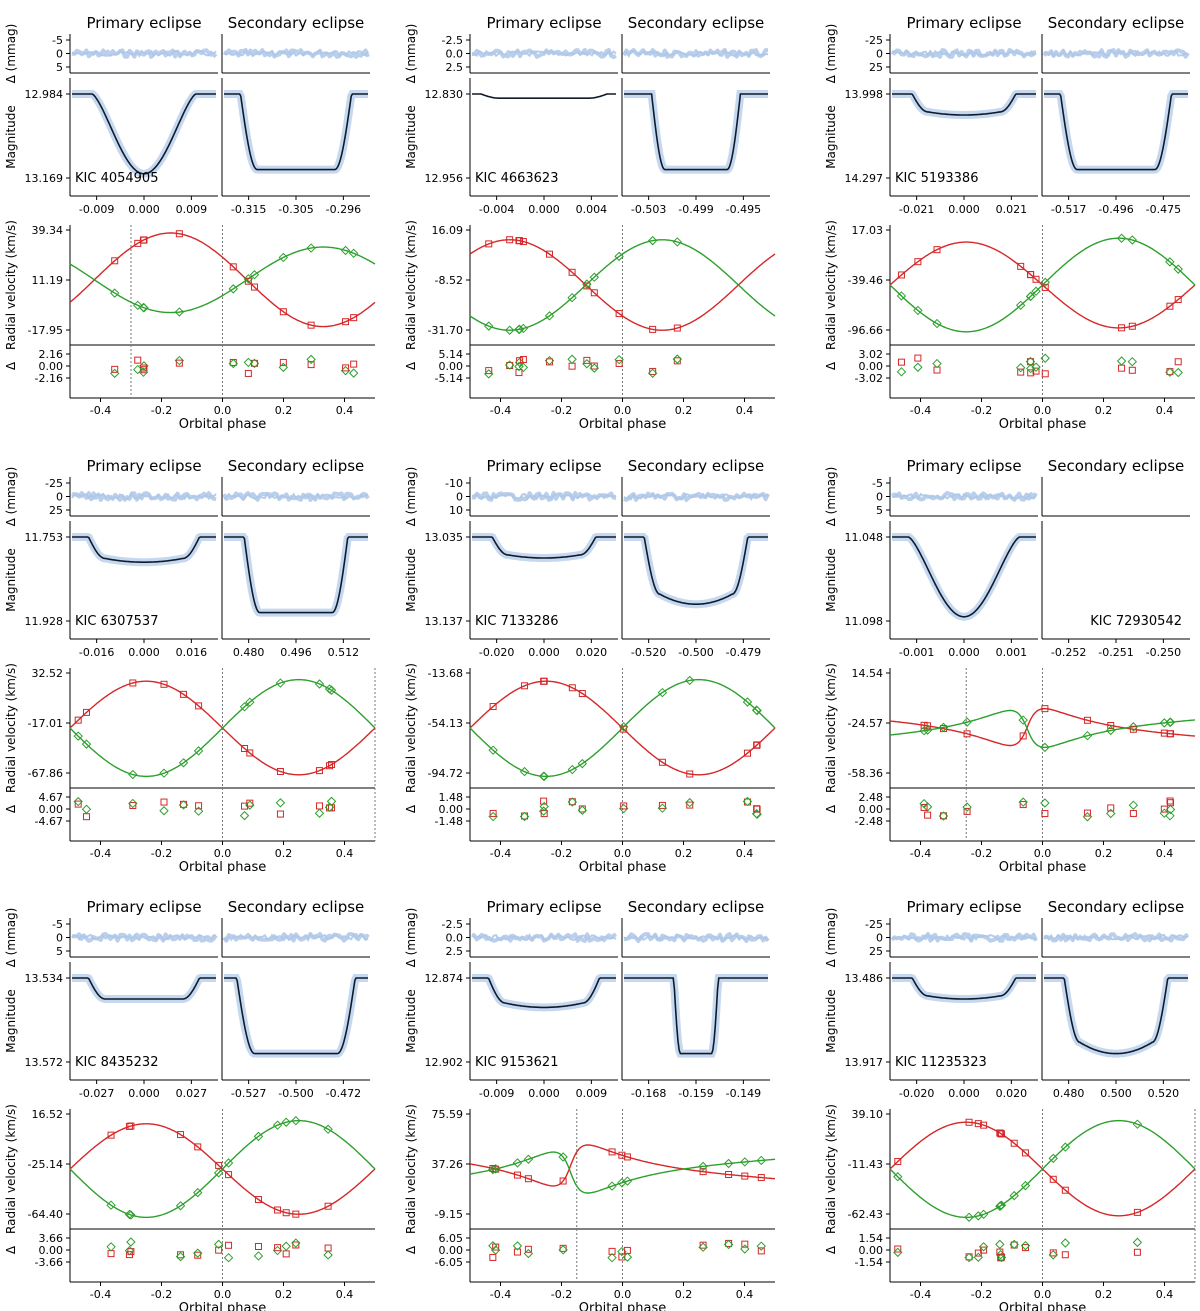 This screenshot has width=1200, height=1311. What do you see at coordinates (455, 951) in the screenshot?
I see `lc-residual-tick-label: 2.5` at bounding box center [455, 951].